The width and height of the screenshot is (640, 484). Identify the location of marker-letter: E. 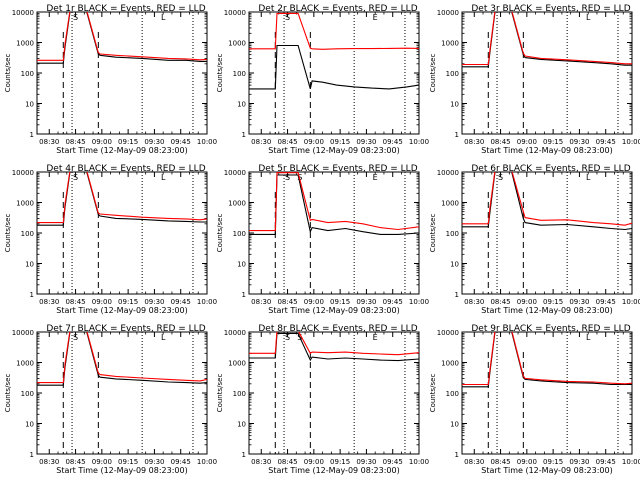
(375, 177).